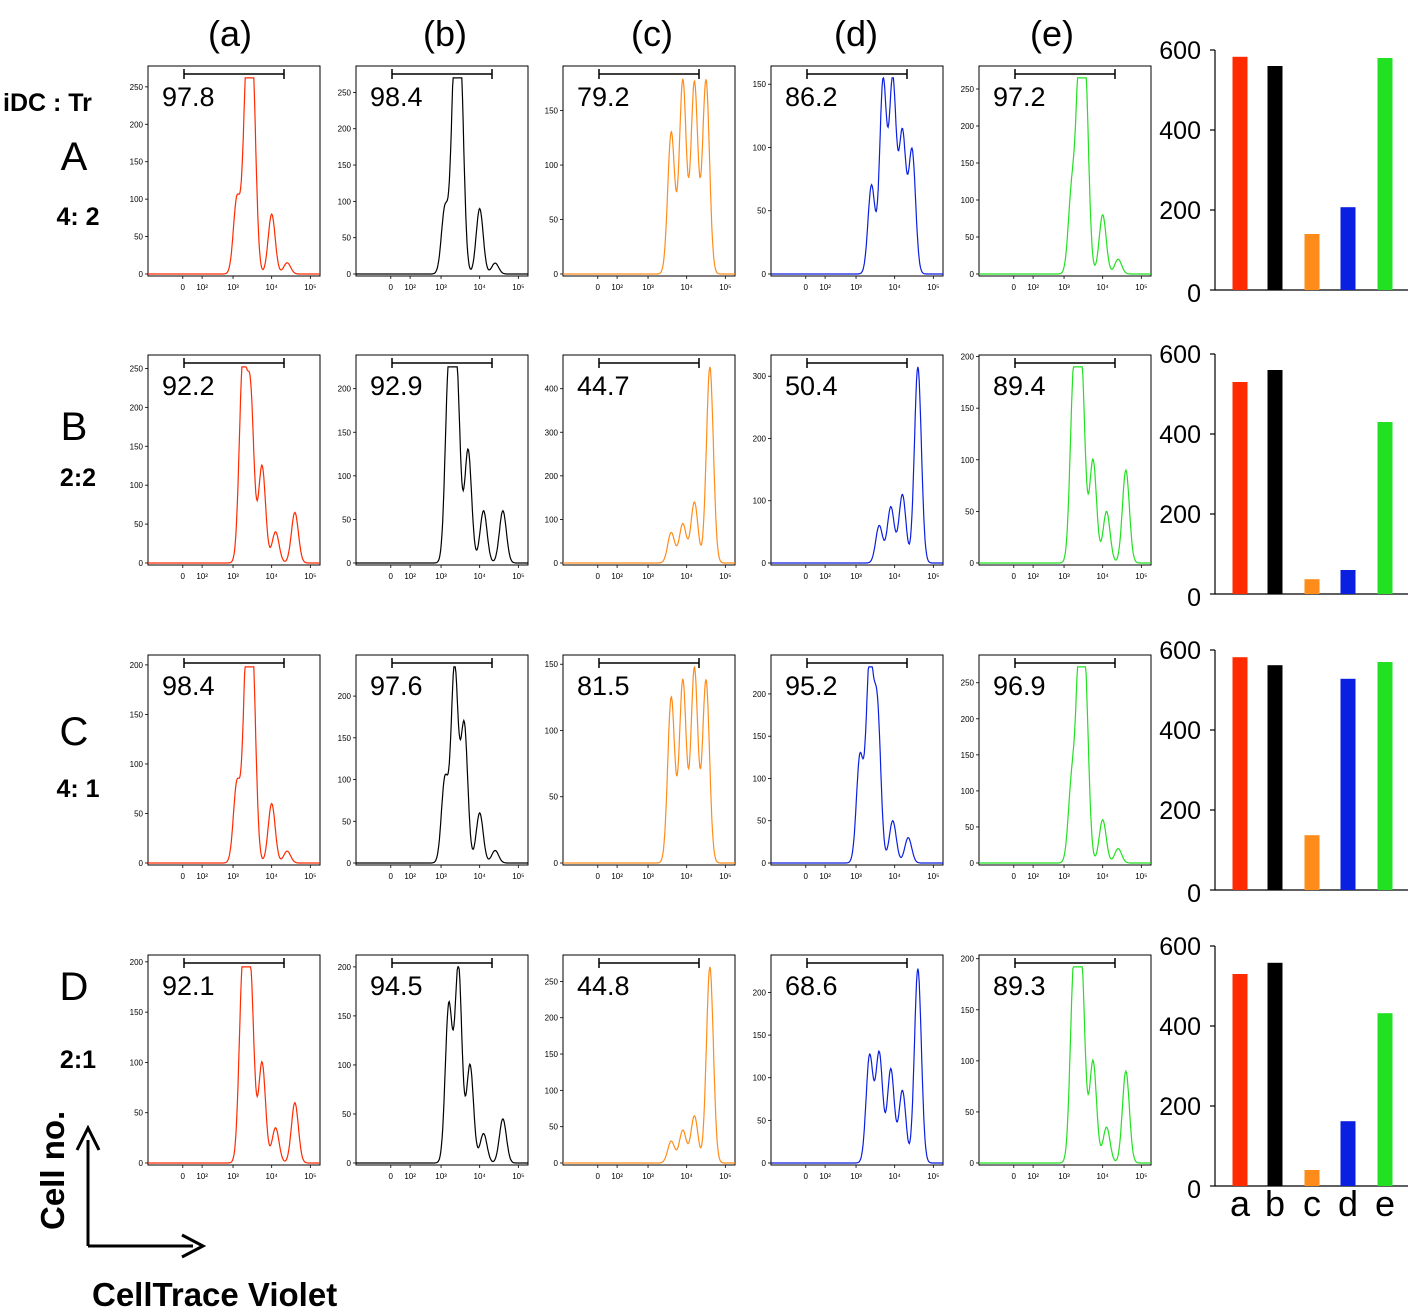 The height and width of the screenshot is (1312, 1408). Describe the element at coordinates (74, 427) in the screenshot. I see `row-letter-B: B` at that location.